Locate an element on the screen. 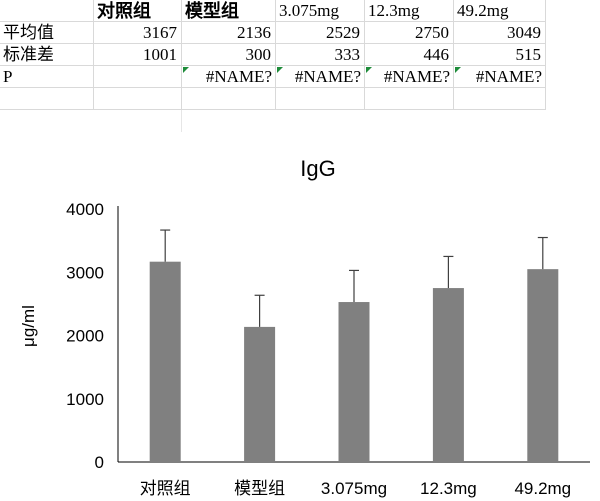 The height and width of the screenshot is (501, 600). sd-cell-control: 1001 is located at coordinates (138, 55).